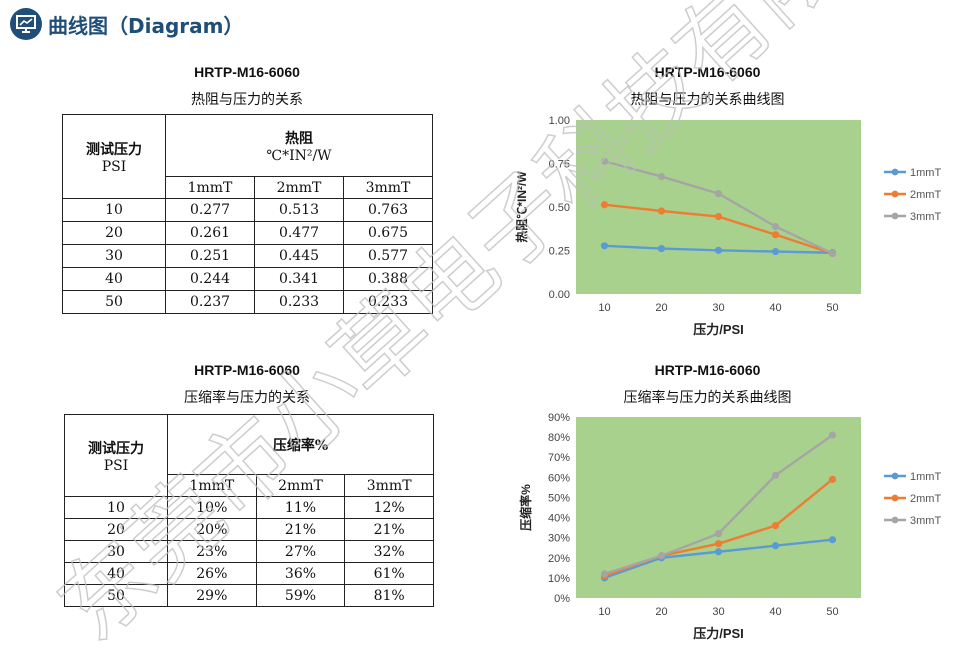 This screenshot has height=652, width=963. What do you see at coordinates (249, 551) in the screenshot?
I see `table-row: 30 23% 27% 32%` at bounding box center [249, 551].